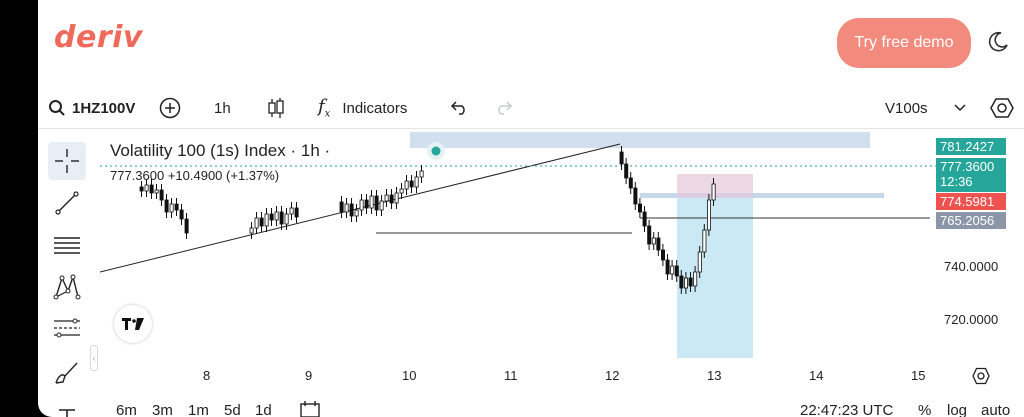 The height and width of the screenshot is (417, 1024). Describe the element at coordinates (505, 108) in the screenshot. I see `redo-icon` at that location.